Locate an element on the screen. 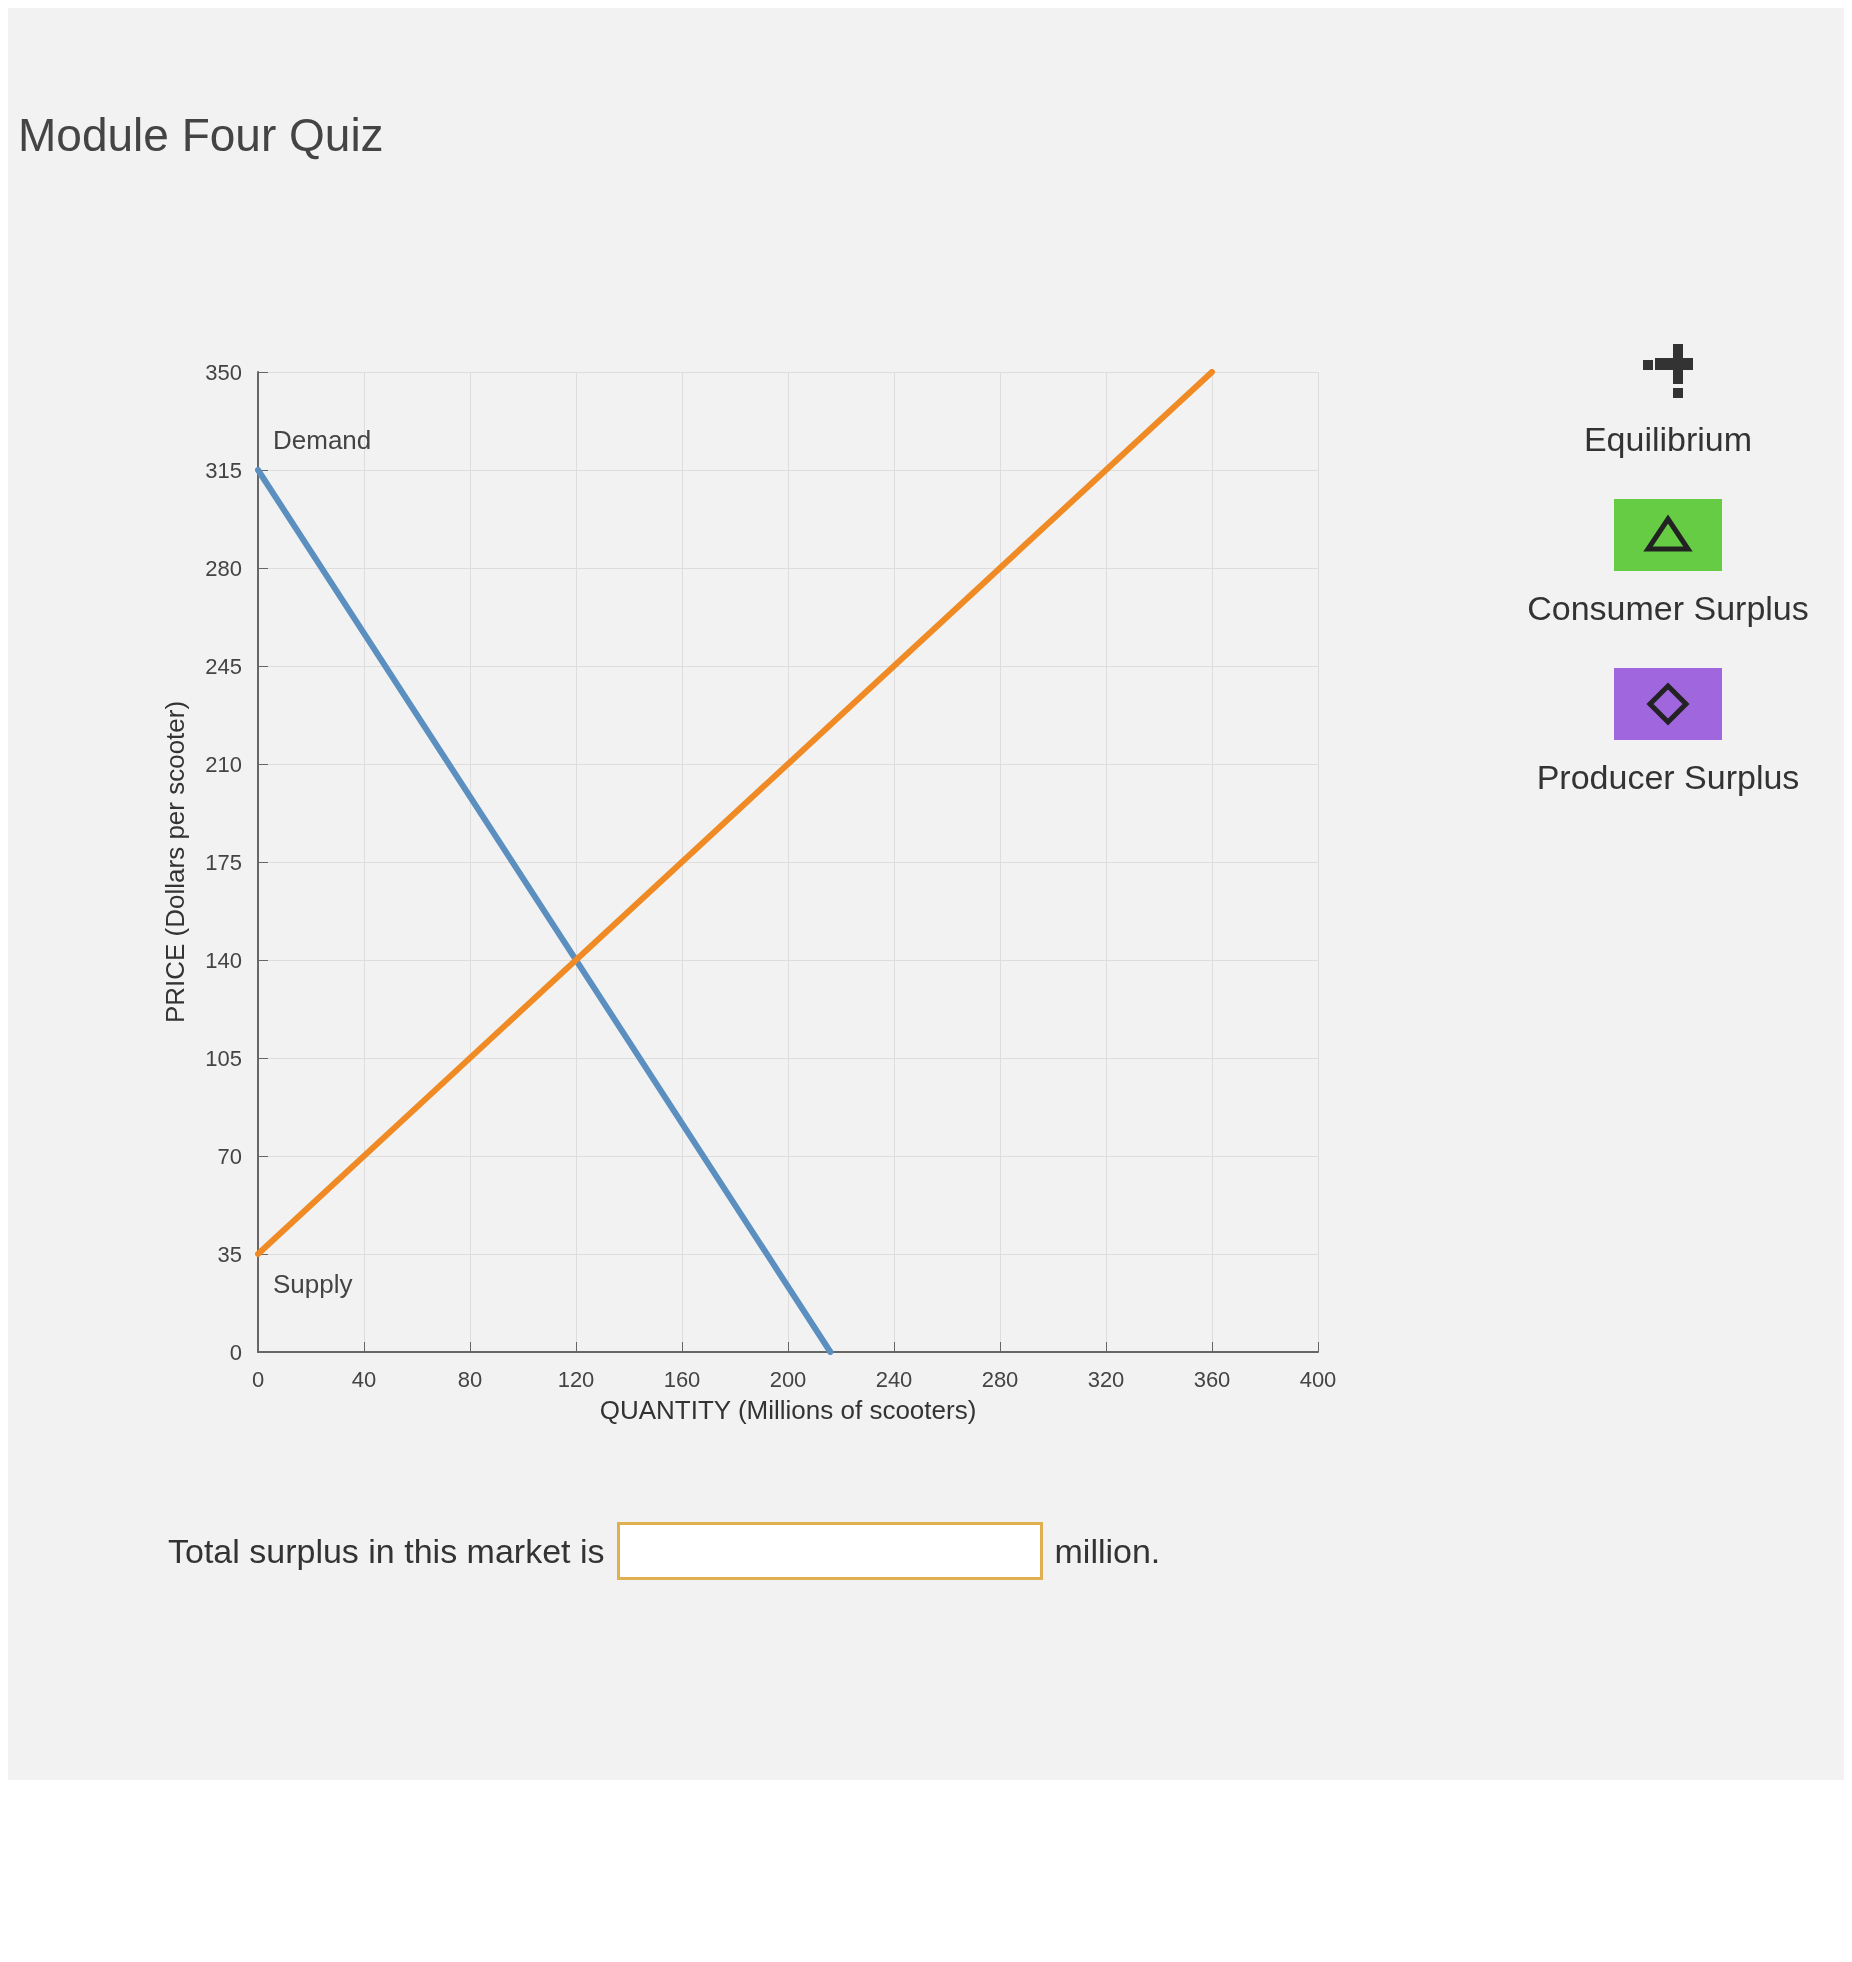 This screenshot has width=1852, height=1962. x-tick-label: 400 is located at coordinates (1318, 1379).